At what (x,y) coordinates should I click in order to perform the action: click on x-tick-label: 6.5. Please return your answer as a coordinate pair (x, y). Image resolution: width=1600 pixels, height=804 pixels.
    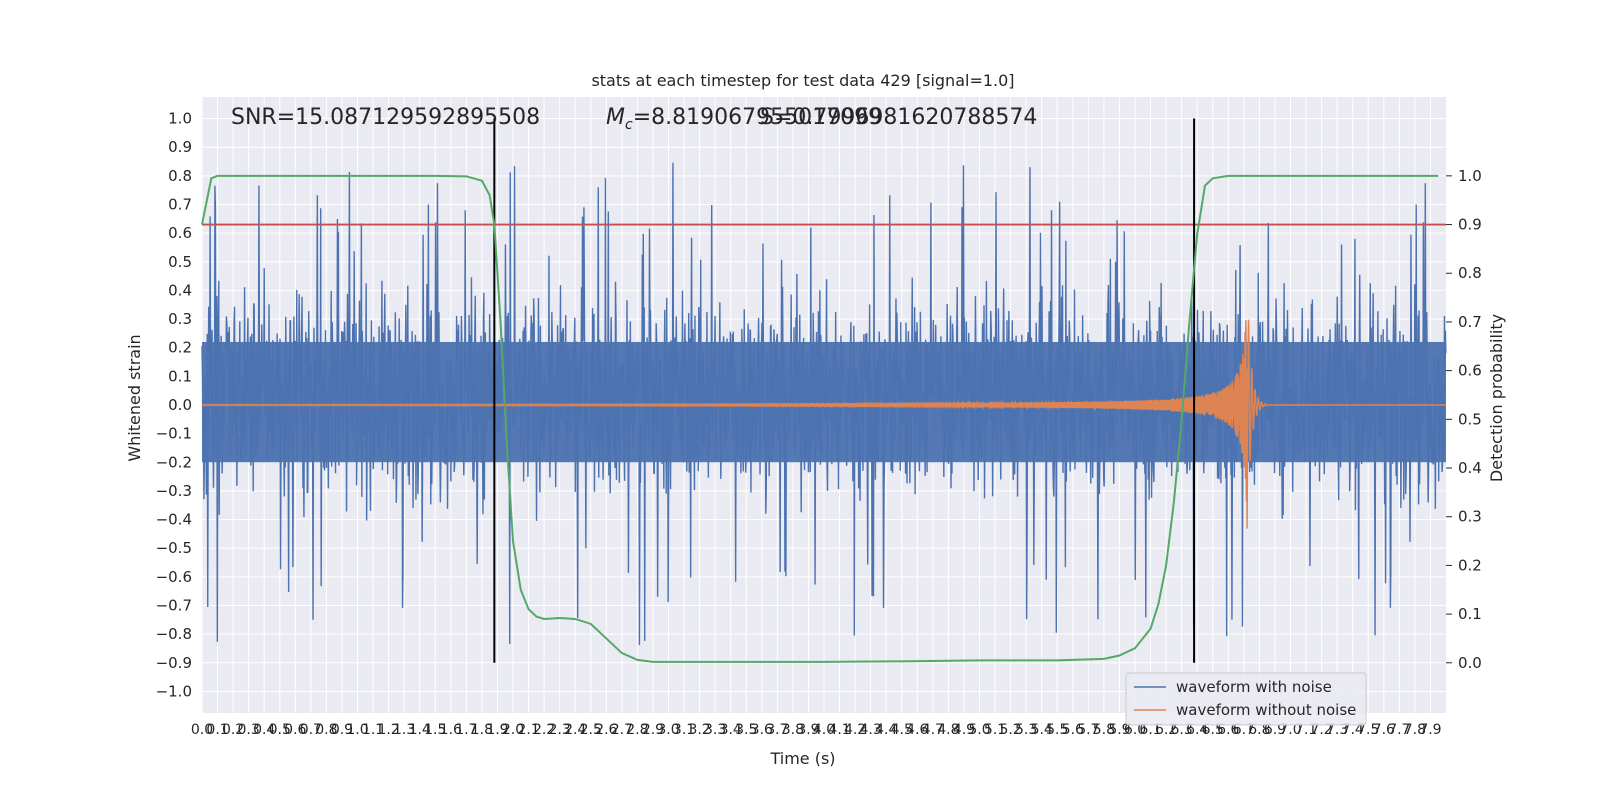
    Looking at the image, I should click on (1213, 730).